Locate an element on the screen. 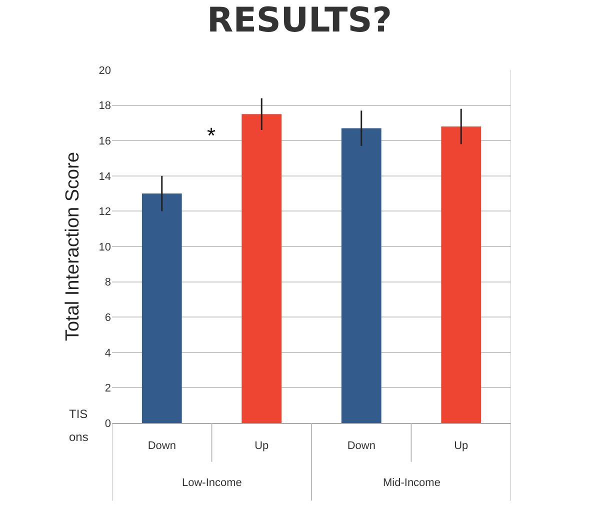 Image resolution: width=599 pixels, height=529 pixels. y-tick-label: 4 is located at coordinates (107, 353).